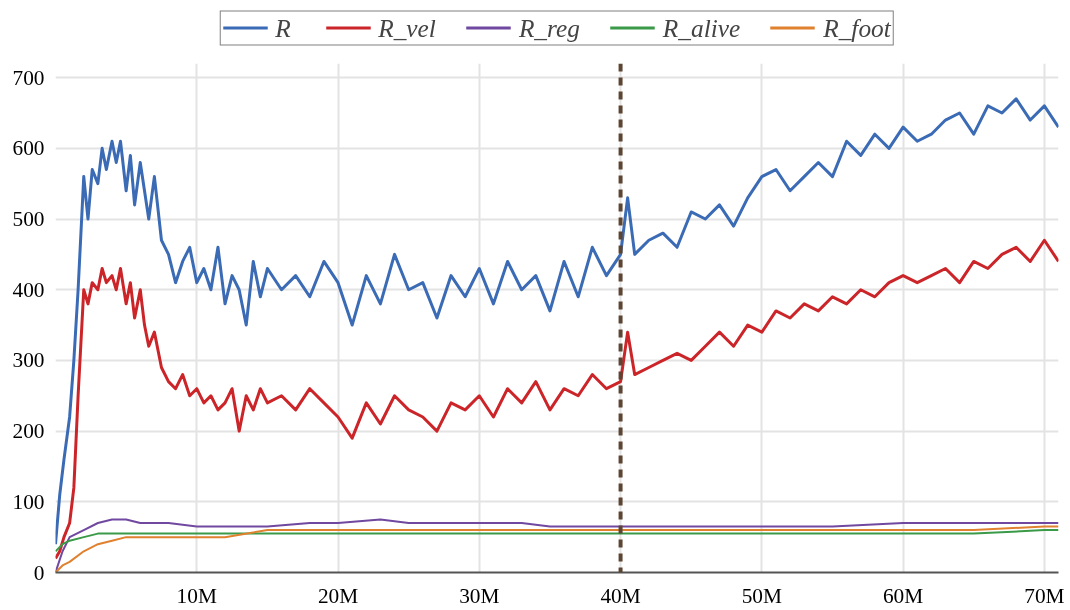 This screenshot has height=610, width=1070. I want to click on legend-label: R_vel, so click(407, 27).